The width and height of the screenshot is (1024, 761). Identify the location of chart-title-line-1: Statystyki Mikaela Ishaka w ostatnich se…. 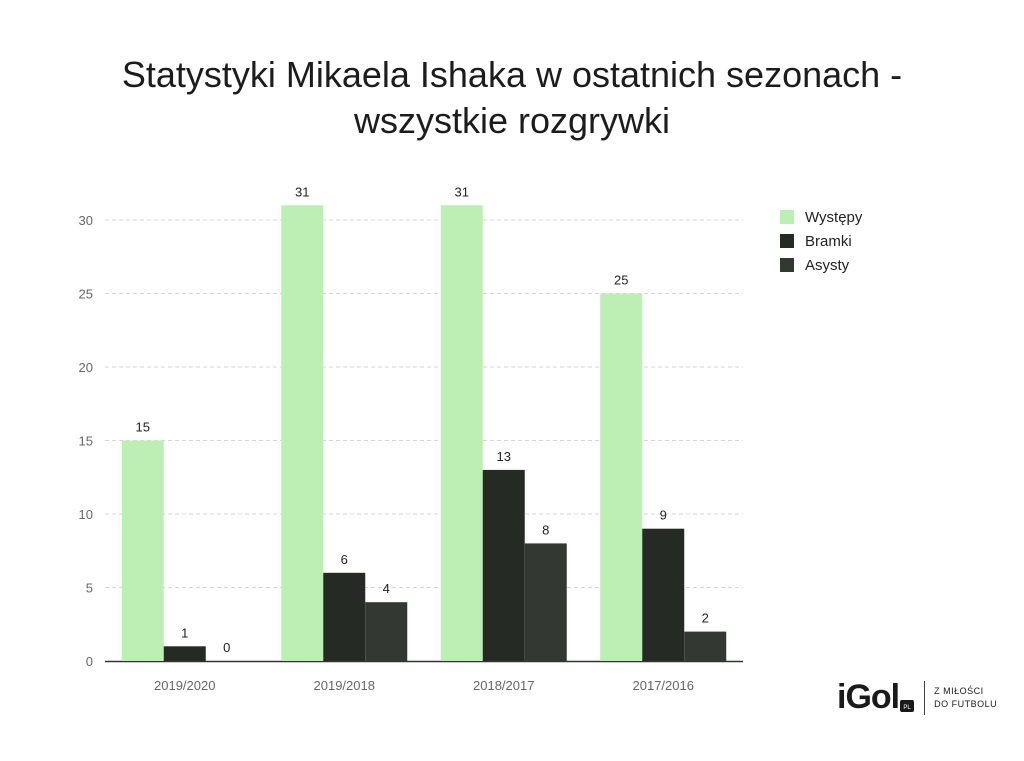
(512, 74).